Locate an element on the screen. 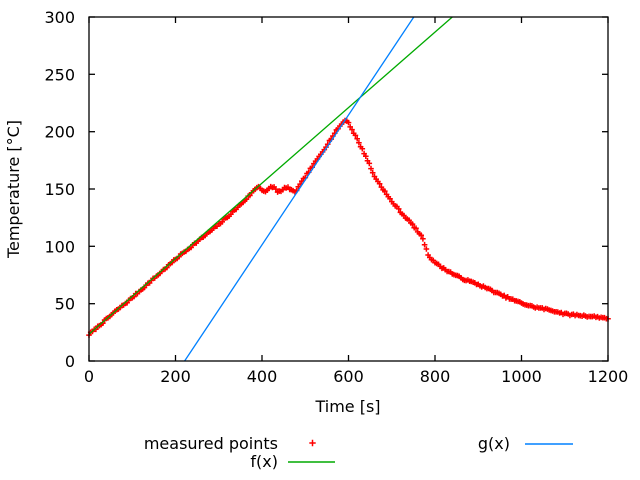 This screenshot has width=640, height=480. x-tick-label: 200 is located at coordinates (175, 376).